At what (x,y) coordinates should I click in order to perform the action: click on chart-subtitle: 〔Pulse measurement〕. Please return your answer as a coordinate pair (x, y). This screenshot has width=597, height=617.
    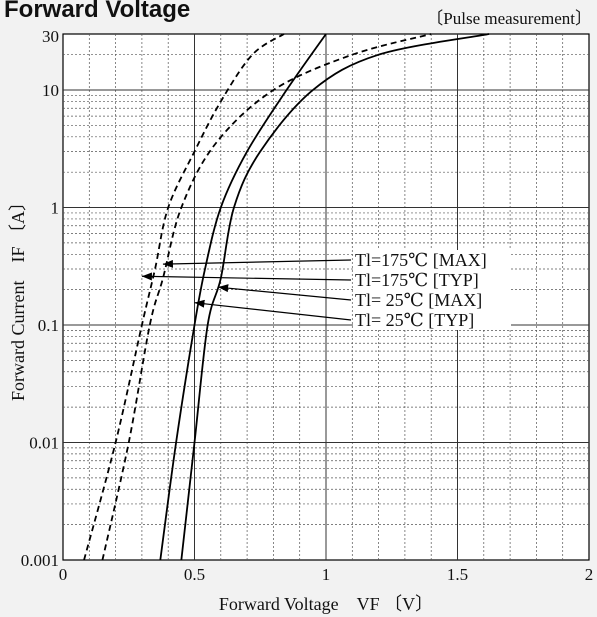
    Looking at the image, I should click on (509, 18).